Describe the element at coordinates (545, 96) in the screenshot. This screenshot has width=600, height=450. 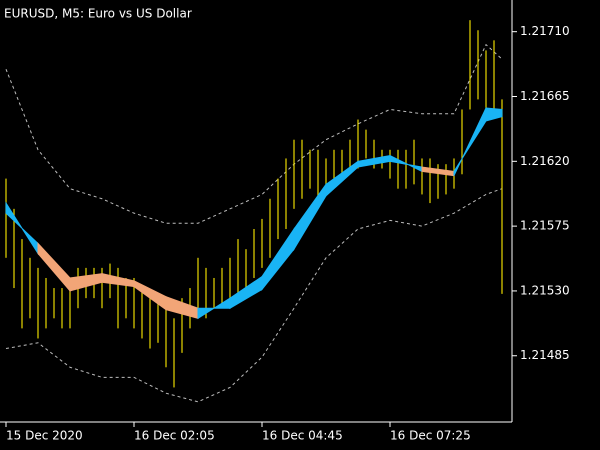
I see `y-tick-label: 1.21665` at that location.